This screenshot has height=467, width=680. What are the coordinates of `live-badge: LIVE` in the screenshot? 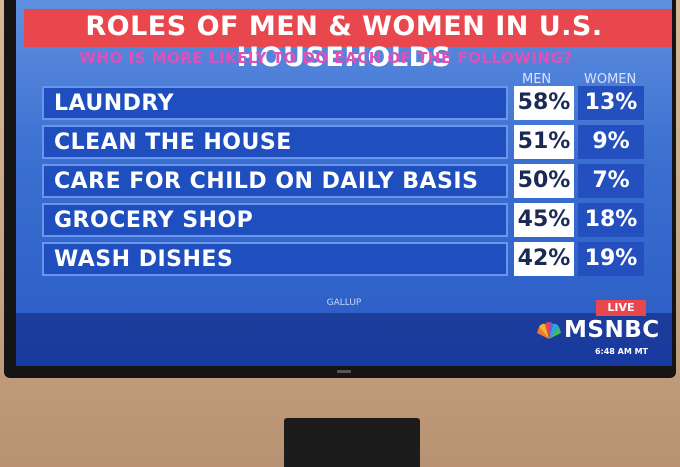 It's located at (621, 308).